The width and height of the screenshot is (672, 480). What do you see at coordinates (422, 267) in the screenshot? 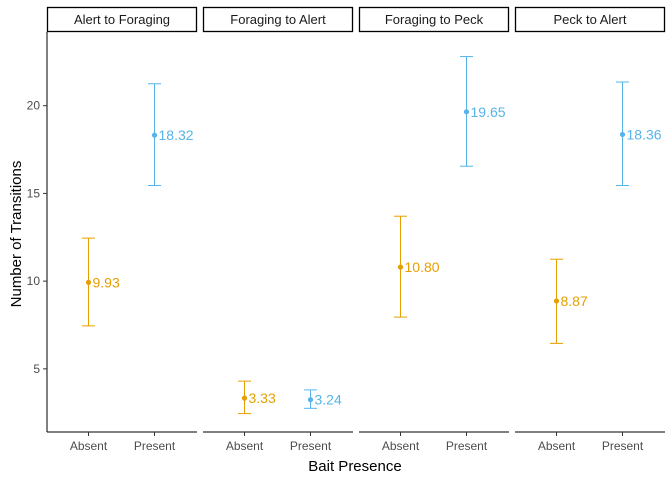
I see `data-label: 10.80` at bounding box center [422, 267].